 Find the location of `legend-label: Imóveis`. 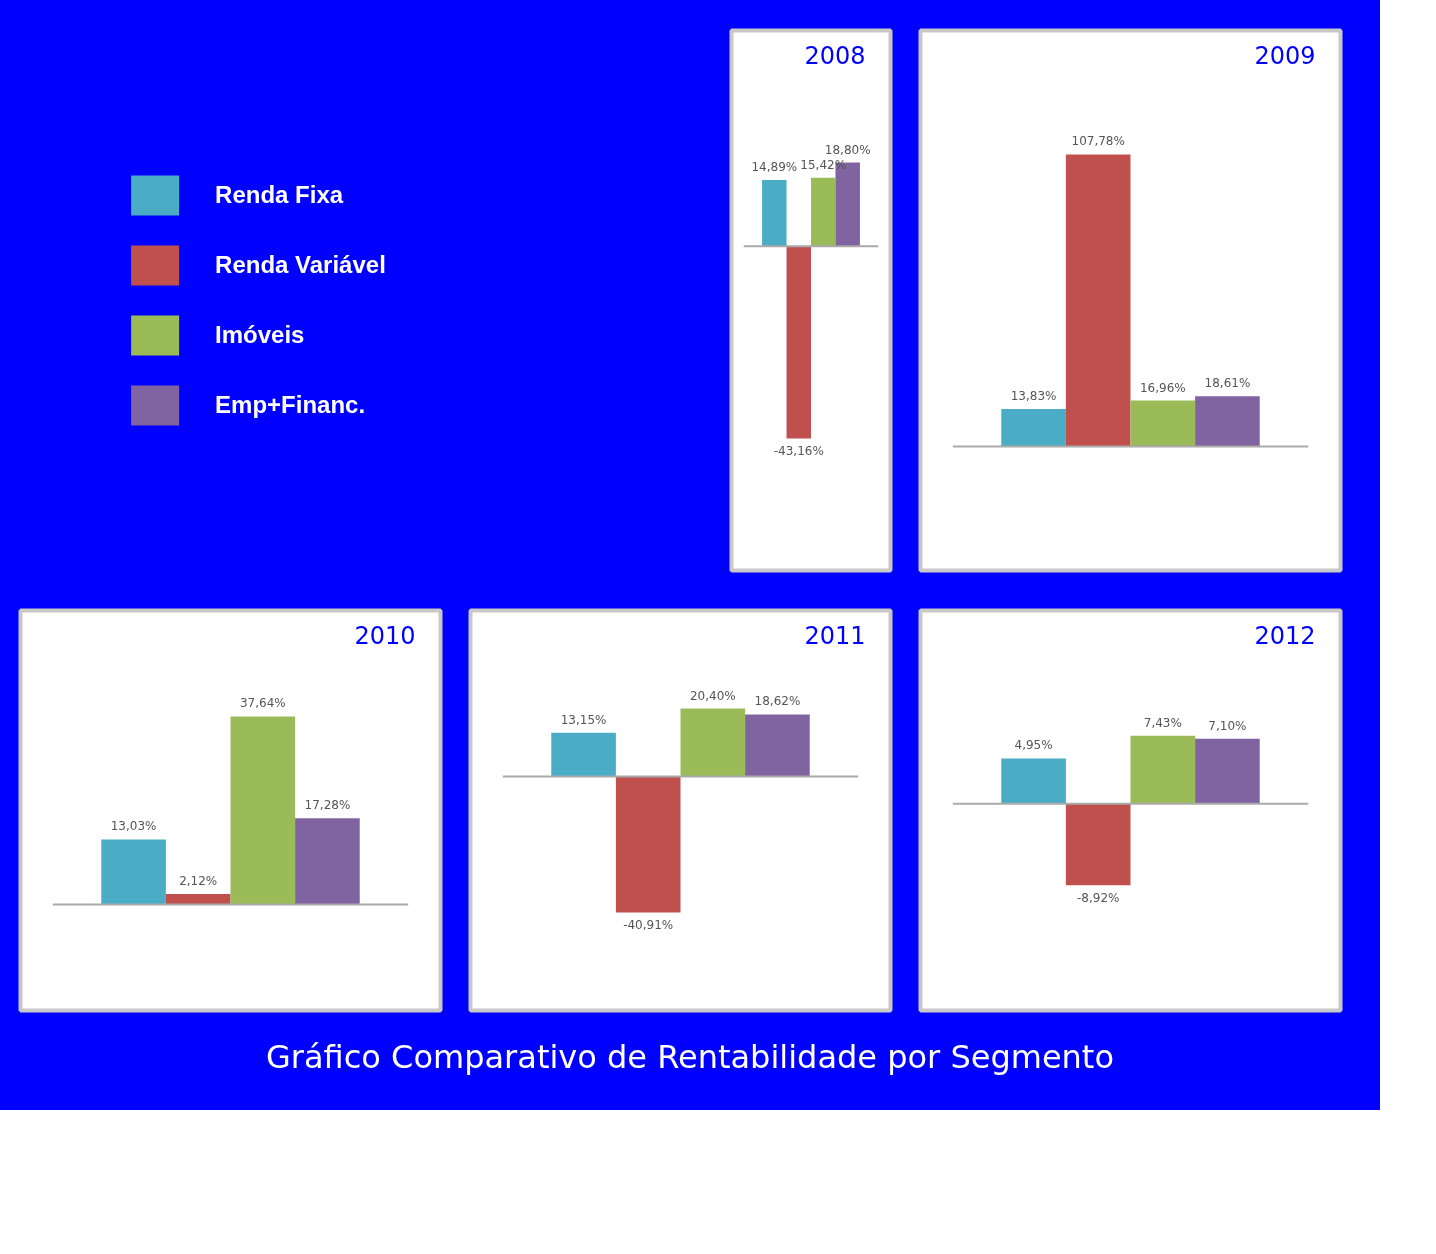

legend-label: Imóveis is located at coordinates (260, 335).